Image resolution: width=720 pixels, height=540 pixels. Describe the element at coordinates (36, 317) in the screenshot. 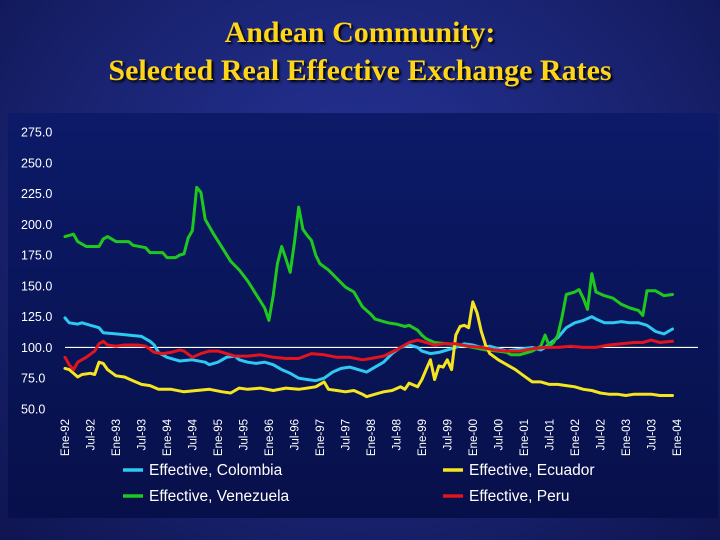

I see `y-tick-label: 125.0` at that location.